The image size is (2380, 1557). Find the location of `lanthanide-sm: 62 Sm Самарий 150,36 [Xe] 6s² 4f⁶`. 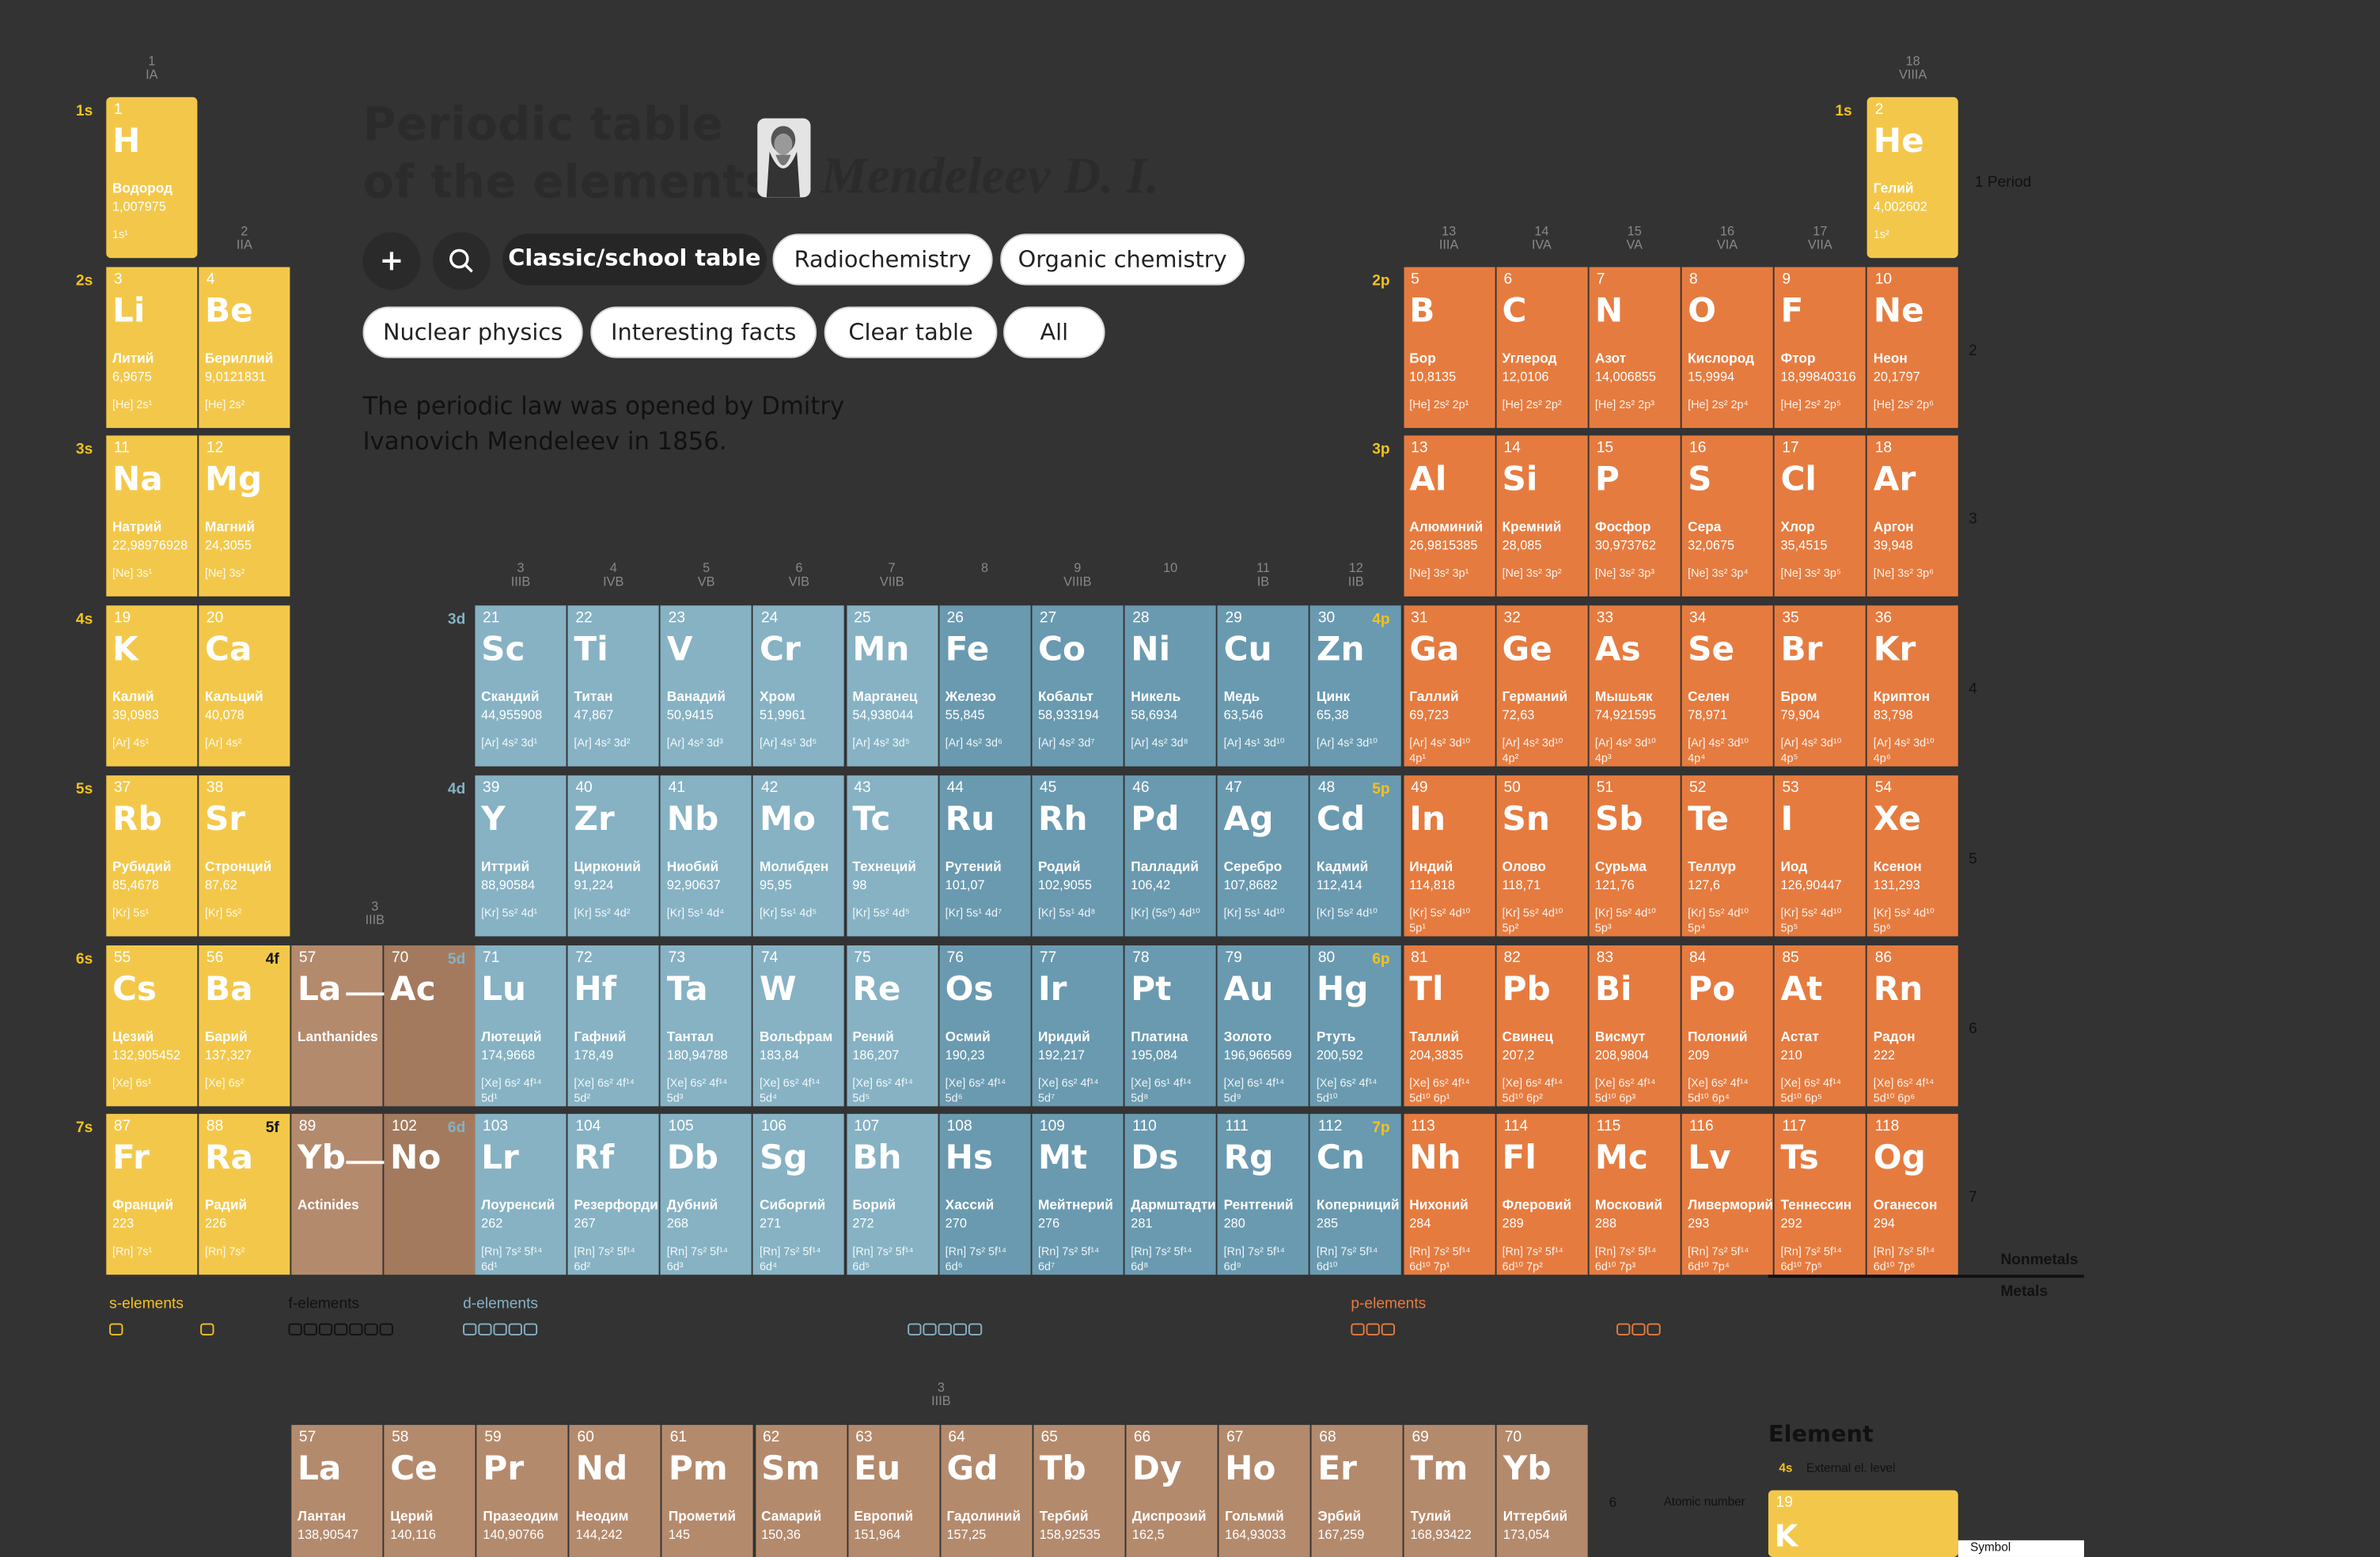

lanthanide-sm: 62 Sm Самарий 150,36 [Xe] 6s² 4f⁶ is located at coordinates (801, 1491).